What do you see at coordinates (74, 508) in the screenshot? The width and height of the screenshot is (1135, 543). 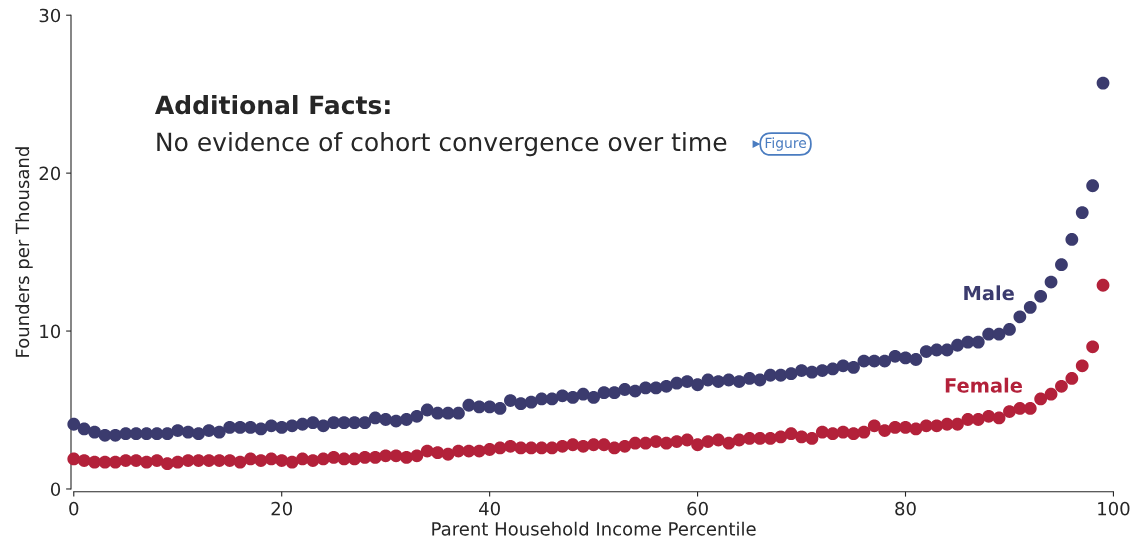 I see `x-tick-label: 0` at bounding box center [74, 508].